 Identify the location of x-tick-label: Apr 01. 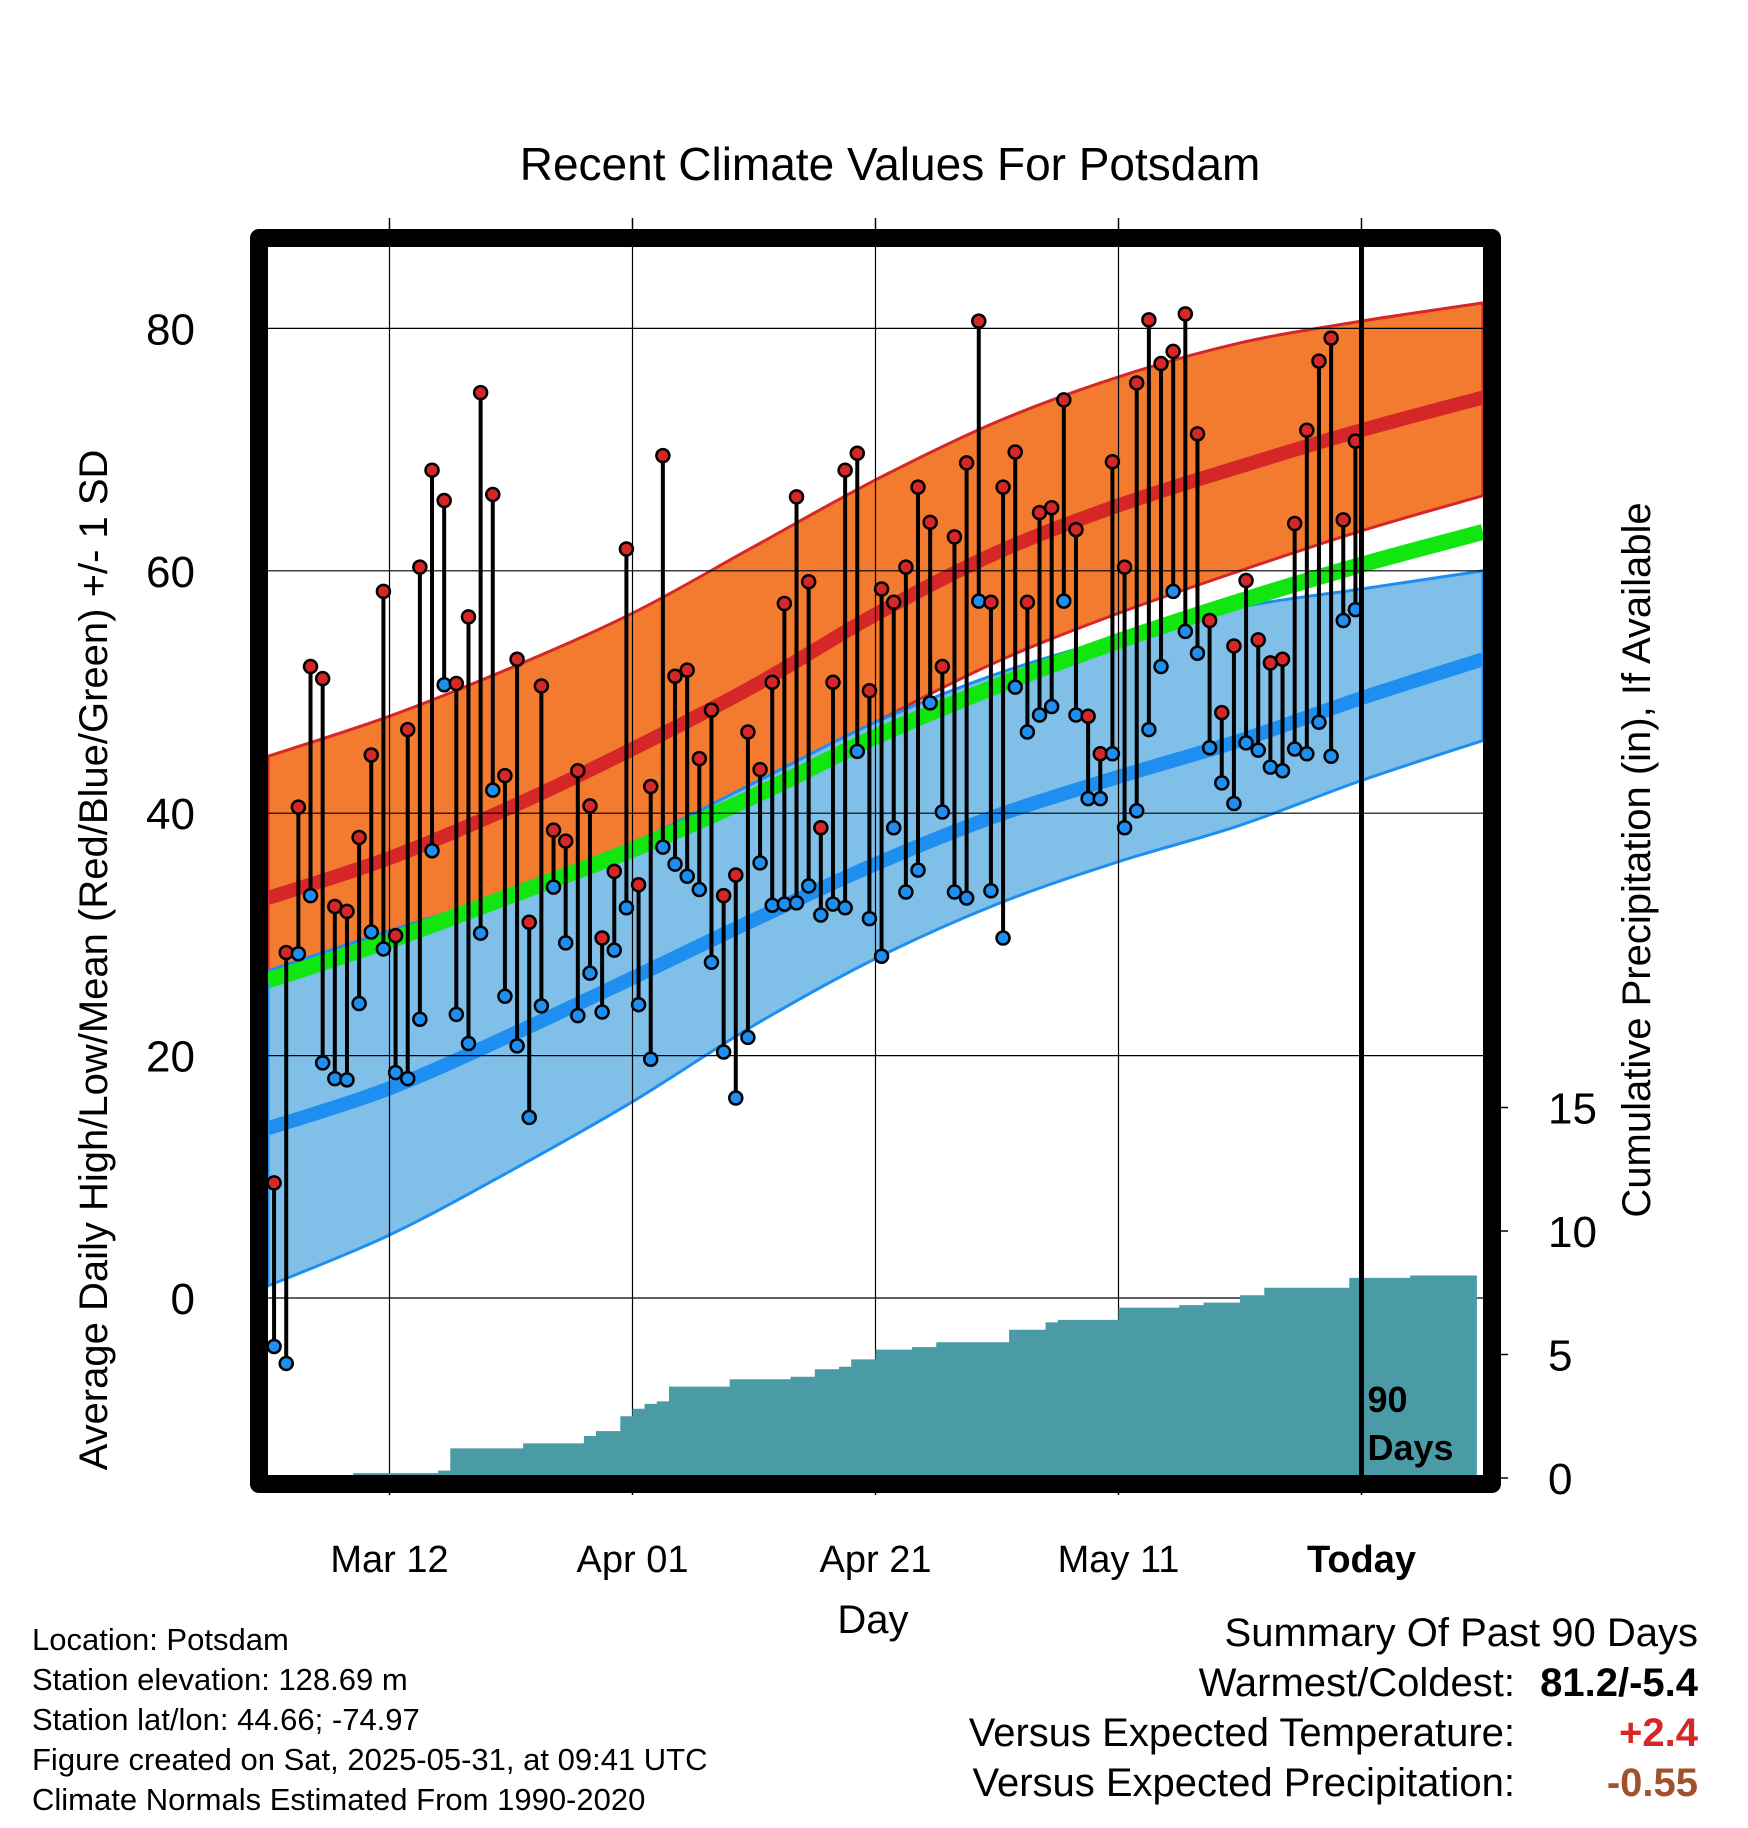
(633, 1560).